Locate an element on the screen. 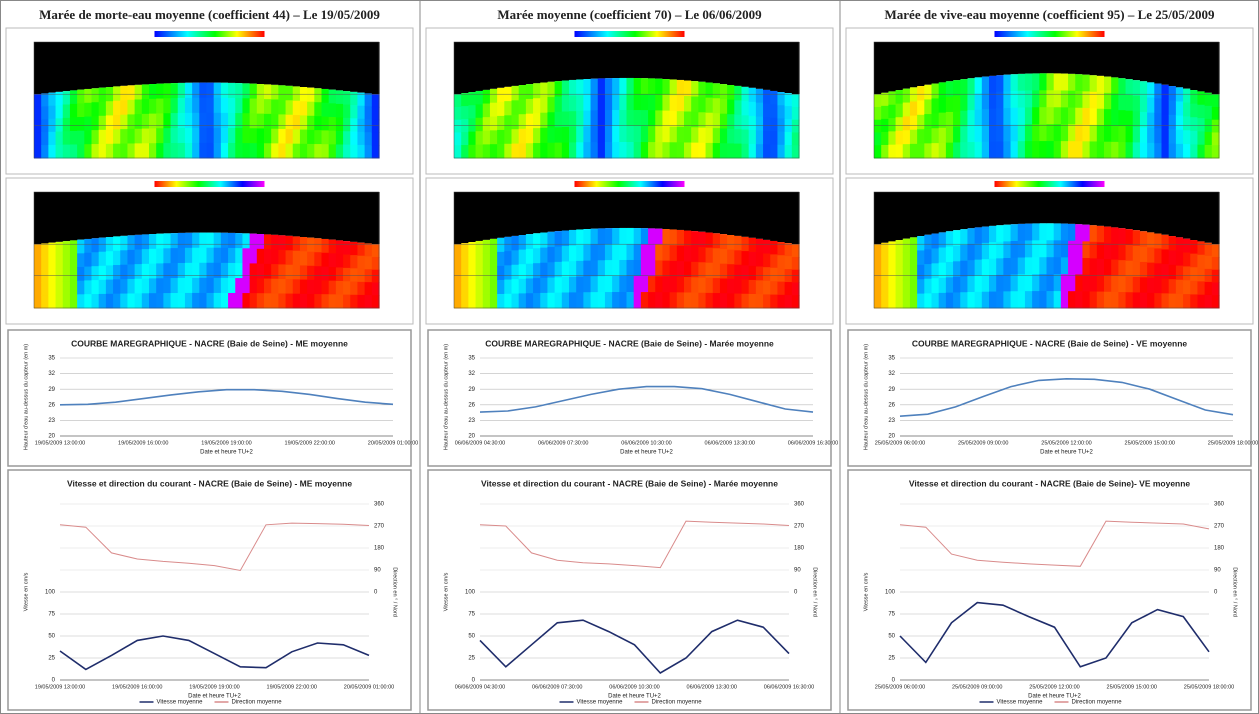 Image resolution: width=1259 pixels, height=714 pixels. y-tick-label: 100 is located at coordinates (50, 593).